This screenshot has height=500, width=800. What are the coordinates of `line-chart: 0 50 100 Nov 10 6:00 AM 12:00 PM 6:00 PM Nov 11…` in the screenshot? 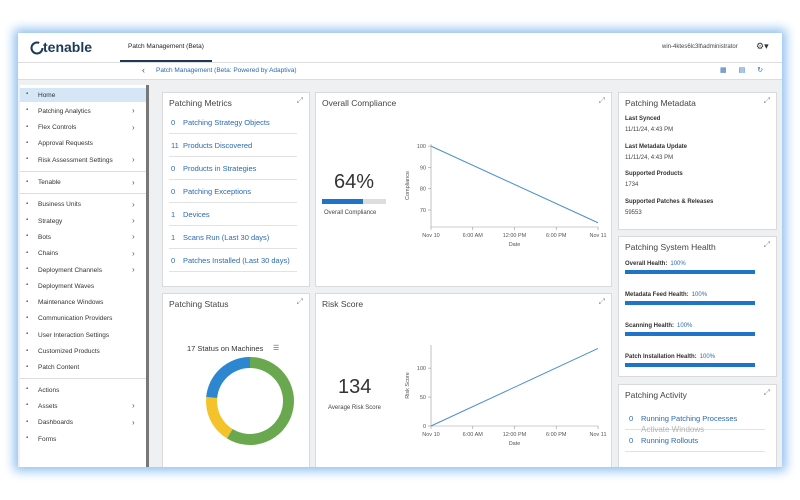 It's located at (506, 396).